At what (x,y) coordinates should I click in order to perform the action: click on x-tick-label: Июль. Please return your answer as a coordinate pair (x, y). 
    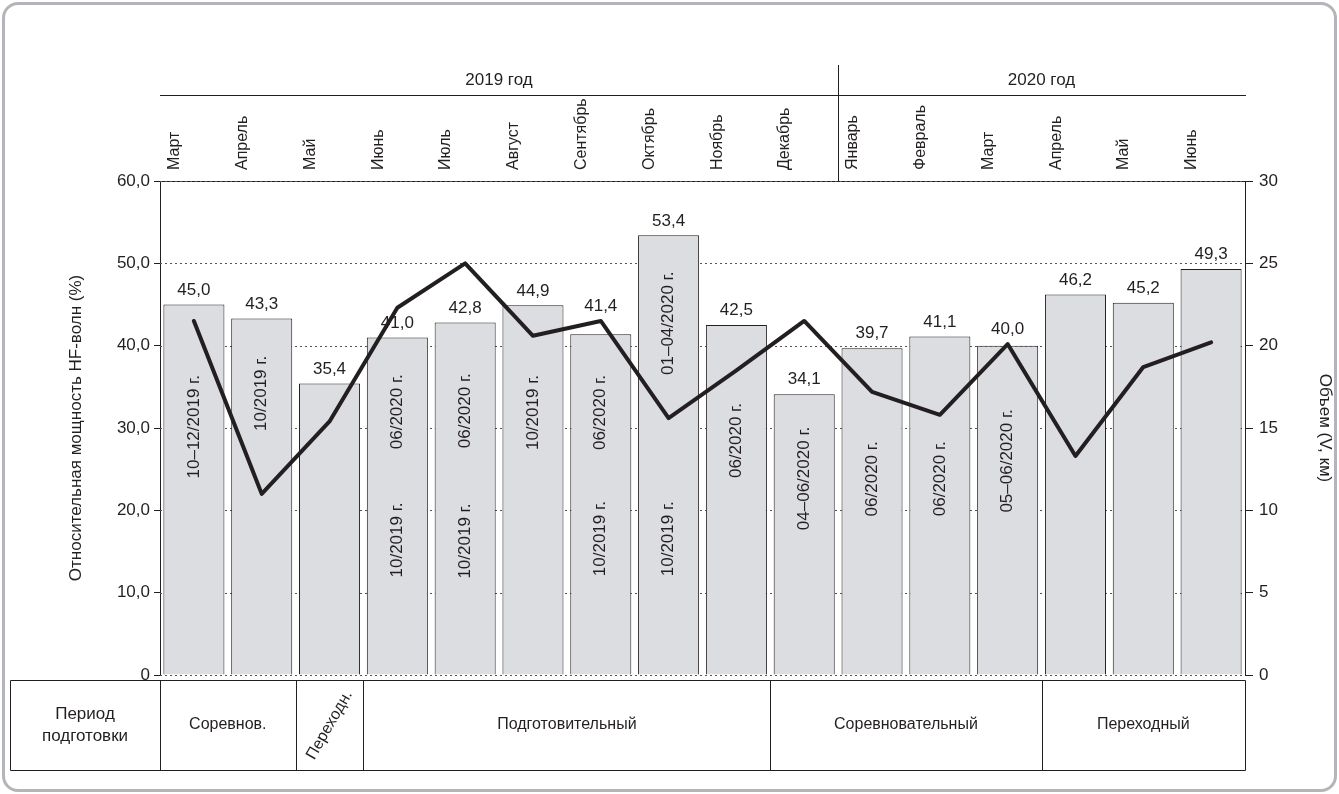
    Looking at the image, I should click on (445, 149).